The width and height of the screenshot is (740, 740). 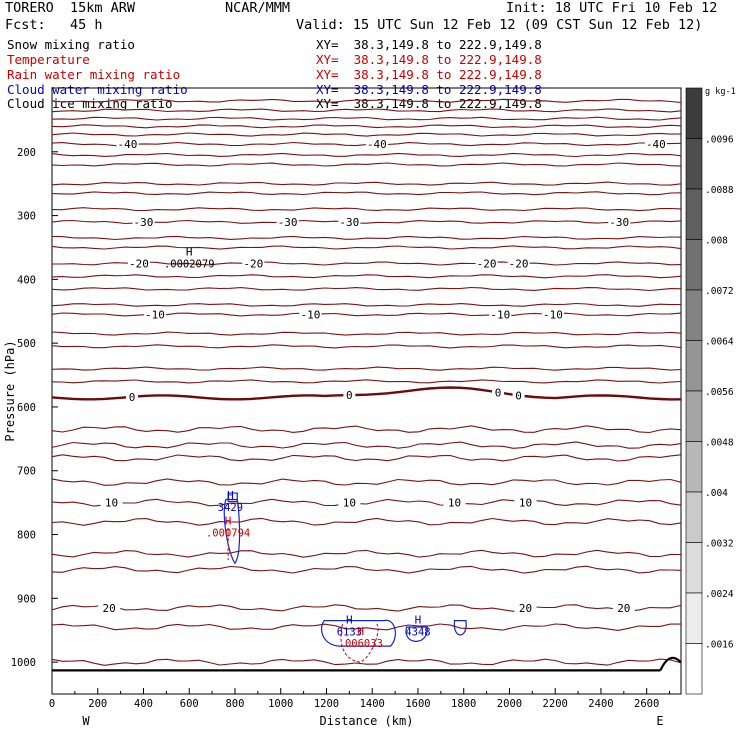 What do you see at coordinates (417, 704) in the screenshot?
I see `x-tick-label: 1600` at bounding box center [417, 704].